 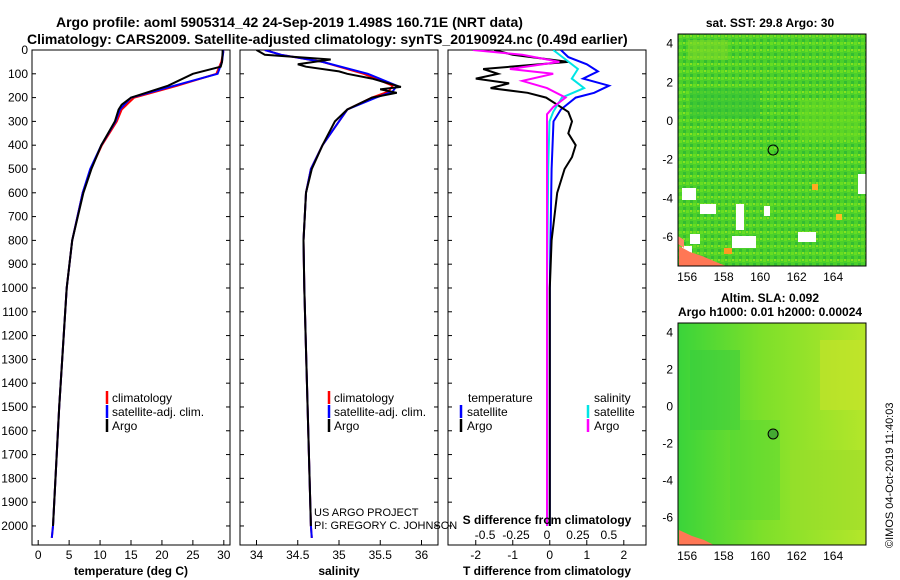 I want to click on x-tick-label: 20, so click(x=162, y=555).